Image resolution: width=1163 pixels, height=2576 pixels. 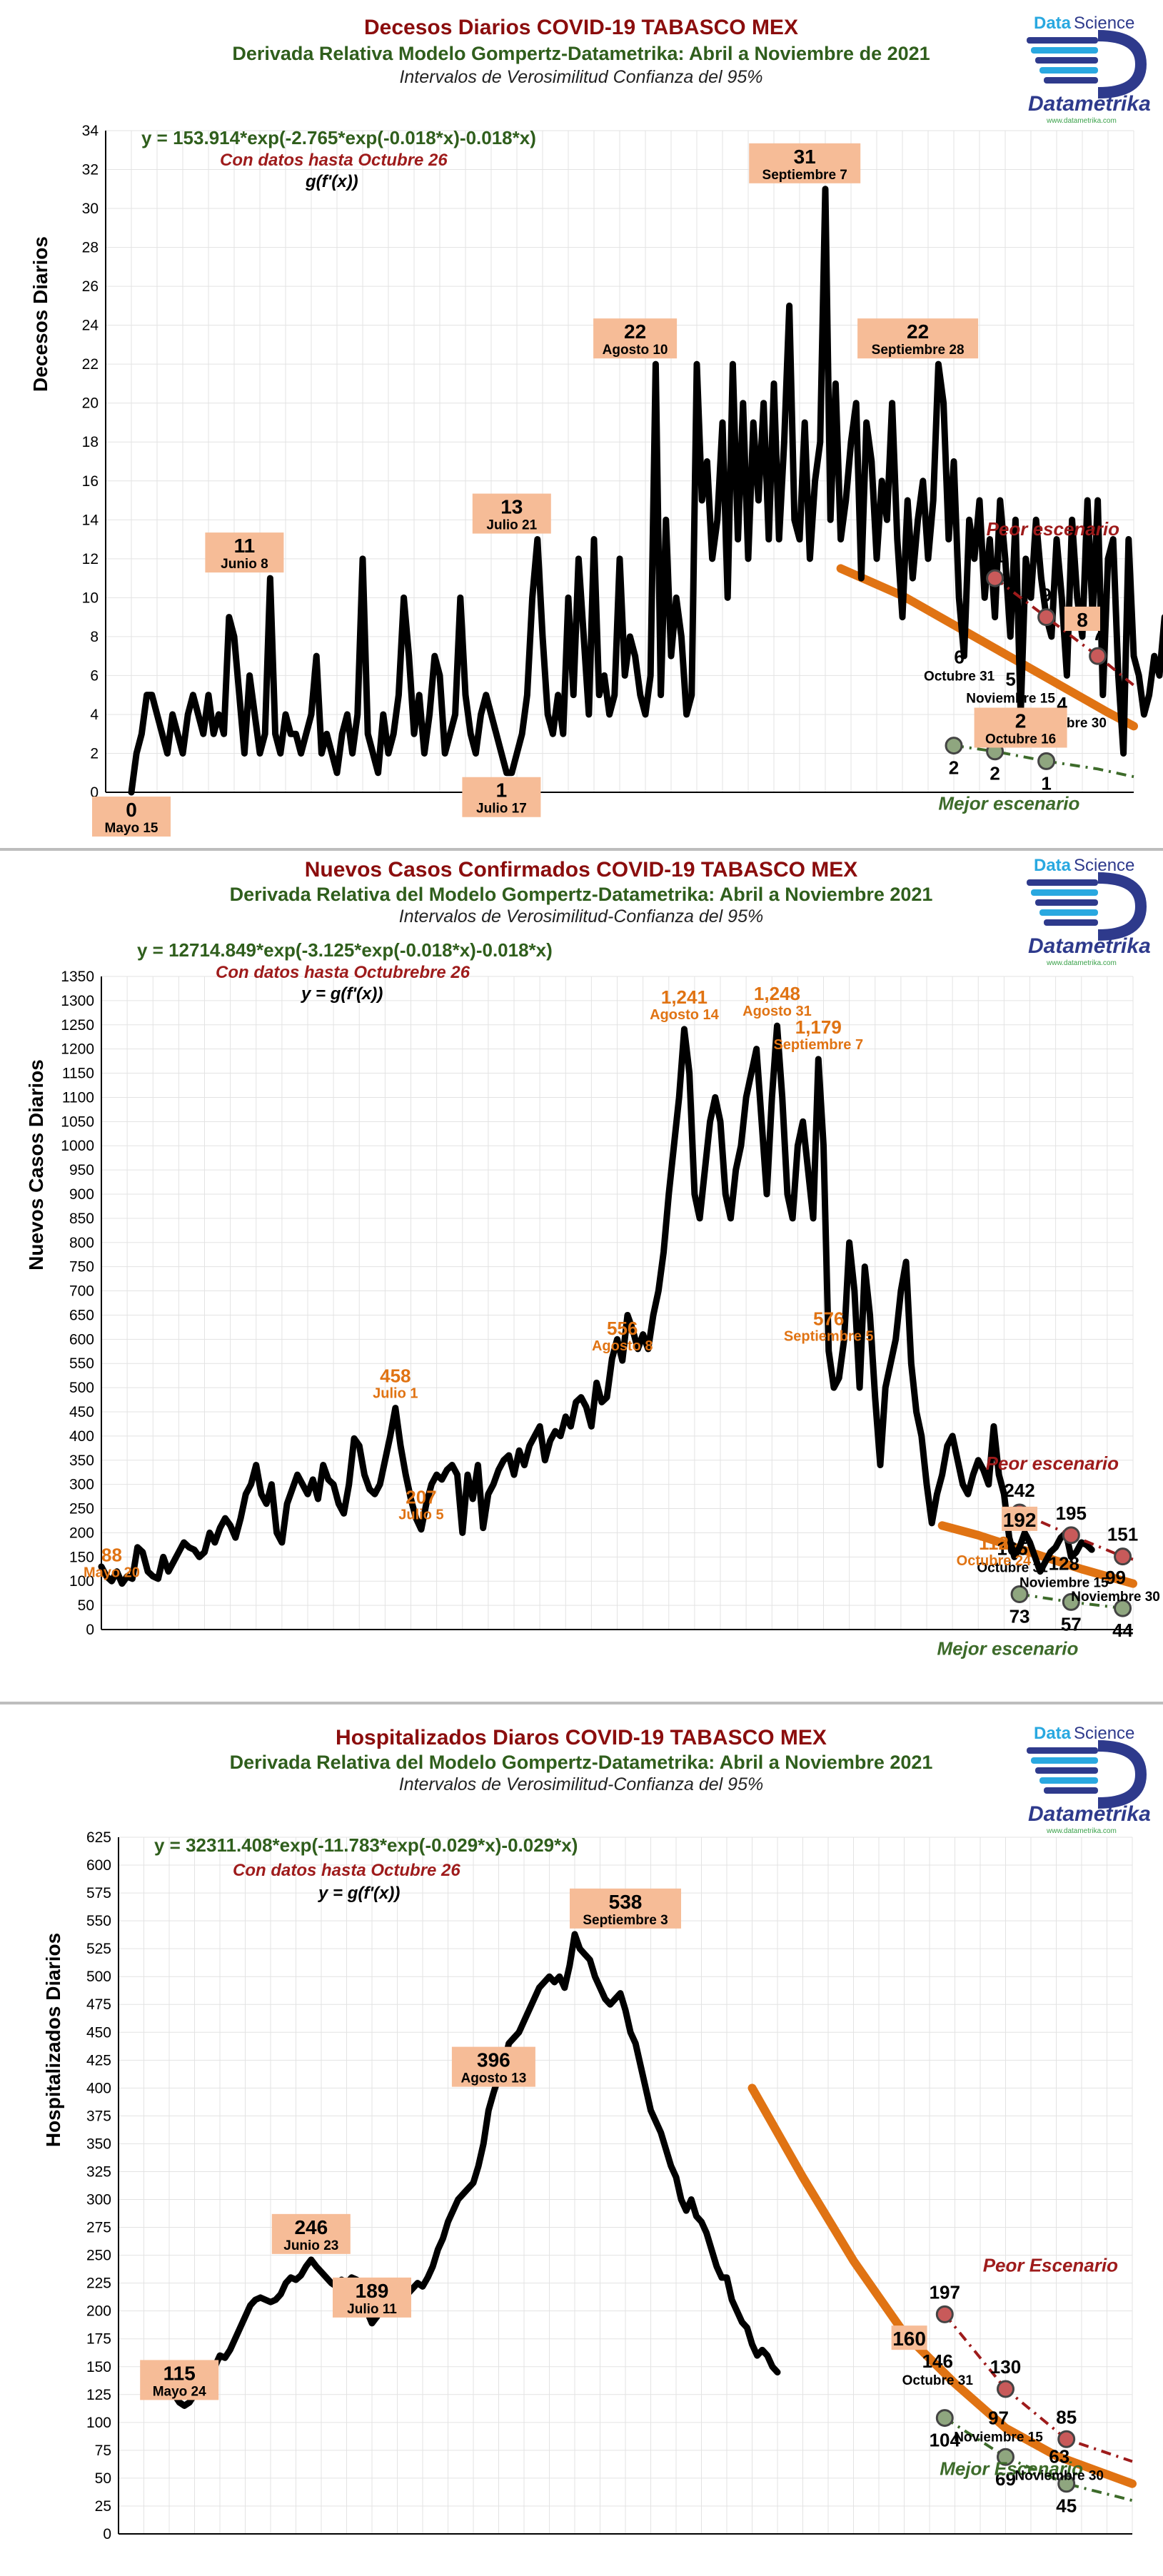 What do you see at coordinates (81, 1315) in the screenshot?
I see `y-tick-label: 650` at bounding box center [81, 1315].